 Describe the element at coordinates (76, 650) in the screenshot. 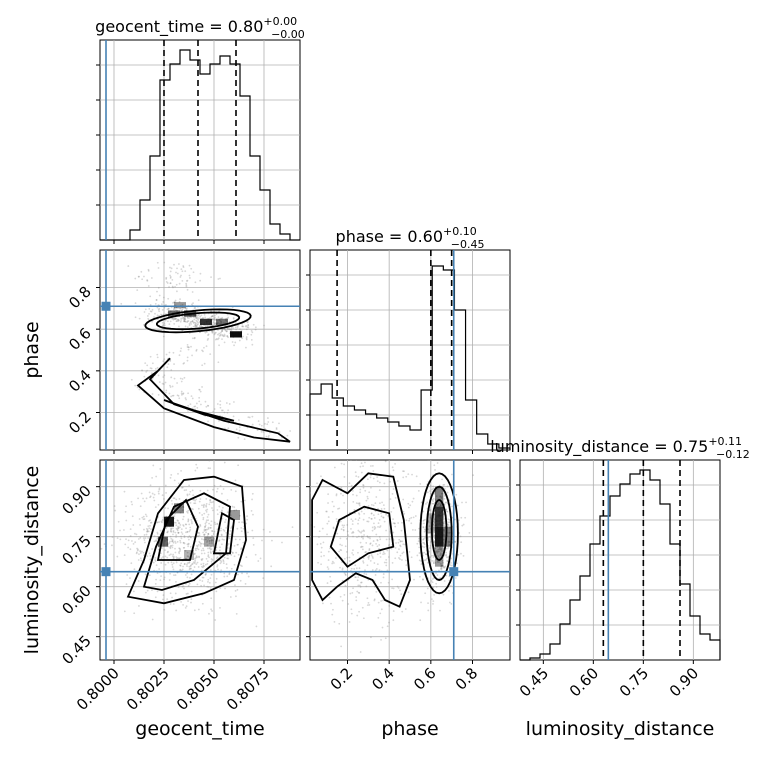

I see `y-tick-label: 0.45` at that location.